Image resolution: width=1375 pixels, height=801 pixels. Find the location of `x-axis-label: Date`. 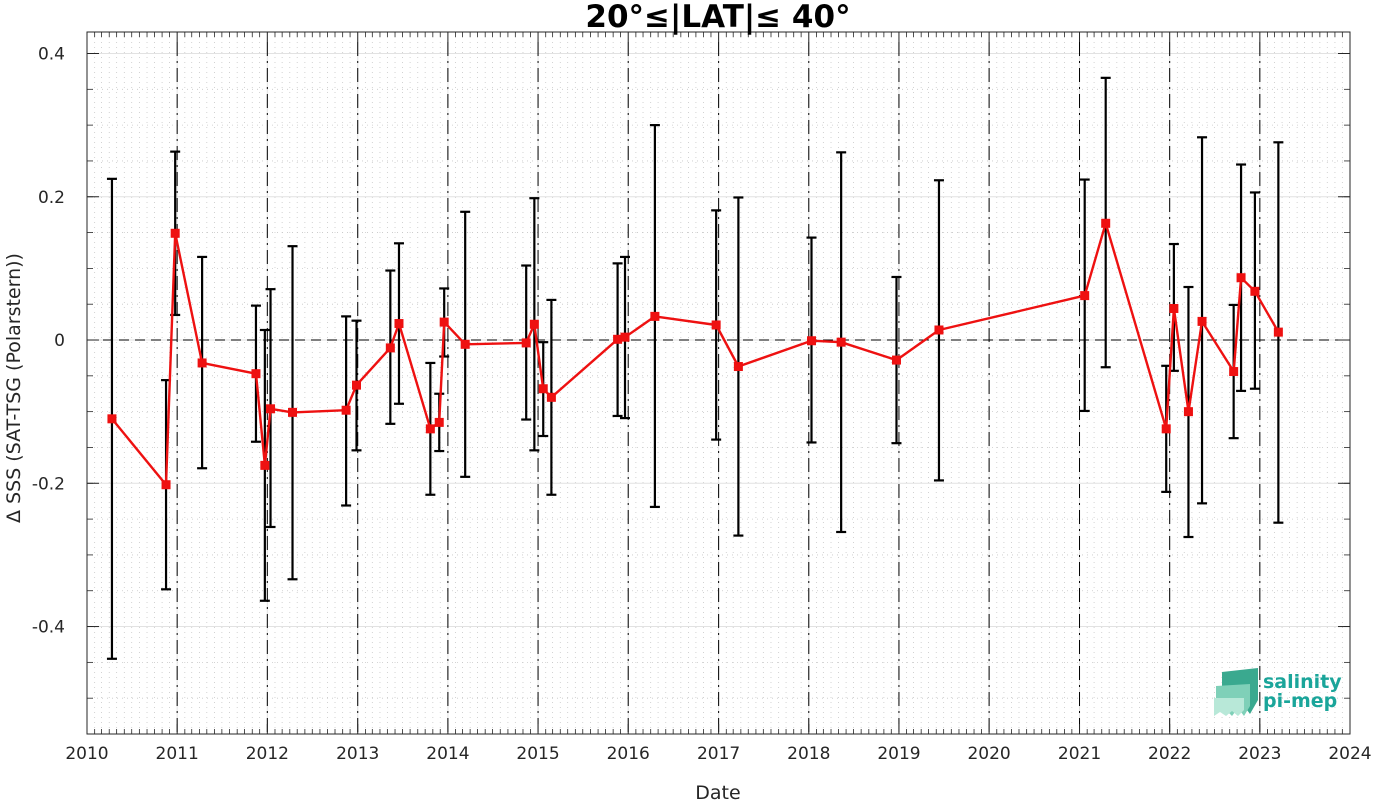

x-axis-label: Date is located at coordinates (717, 791).